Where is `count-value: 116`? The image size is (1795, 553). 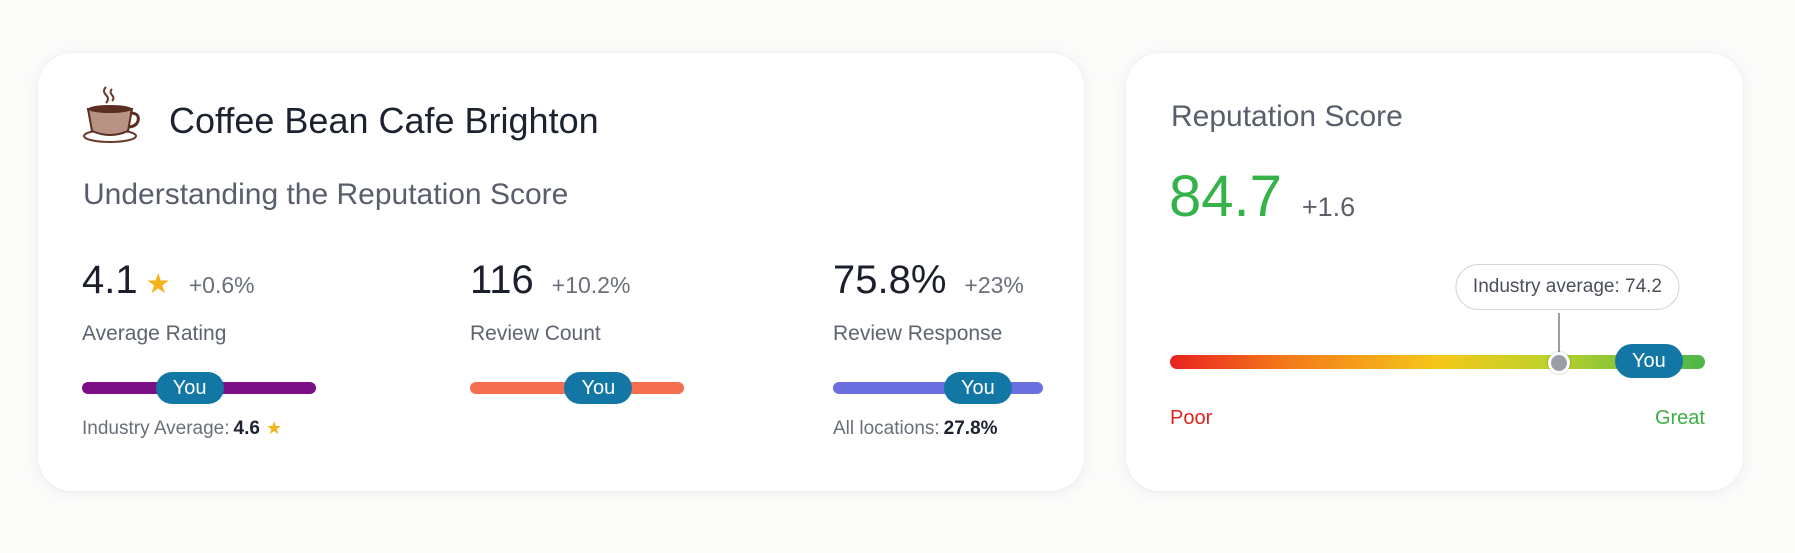
count-value: 116 is located at coordinates (502, 280).